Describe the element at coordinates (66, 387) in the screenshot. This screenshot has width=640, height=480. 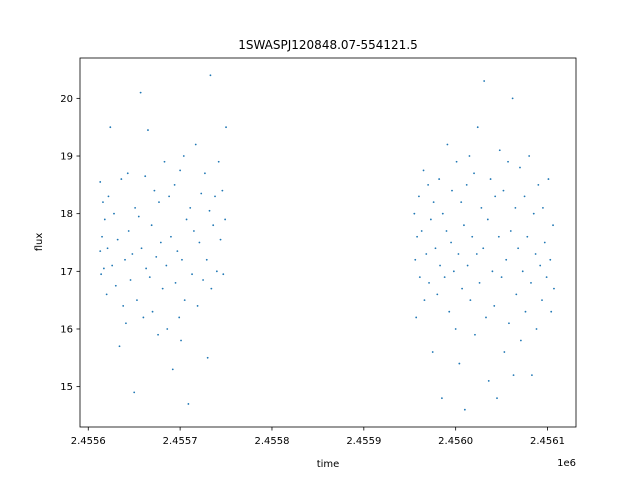
I see `y-tick-label: 15` at that location.